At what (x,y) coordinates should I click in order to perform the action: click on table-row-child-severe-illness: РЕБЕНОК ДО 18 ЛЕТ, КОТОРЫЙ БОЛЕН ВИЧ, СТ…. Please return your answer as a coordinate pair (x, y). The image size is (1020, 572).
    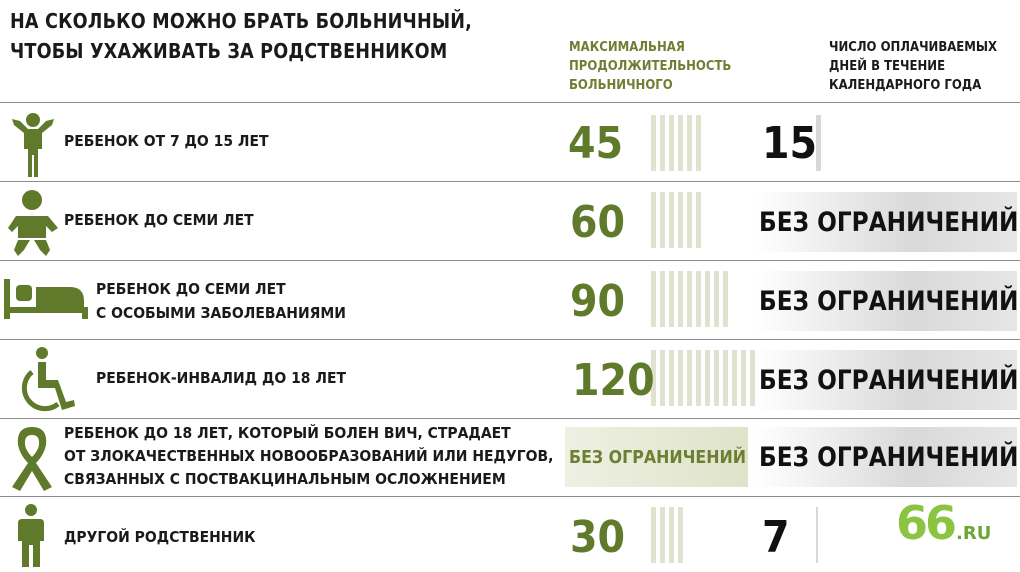
    Looking at the image, I should click on (510, 457).